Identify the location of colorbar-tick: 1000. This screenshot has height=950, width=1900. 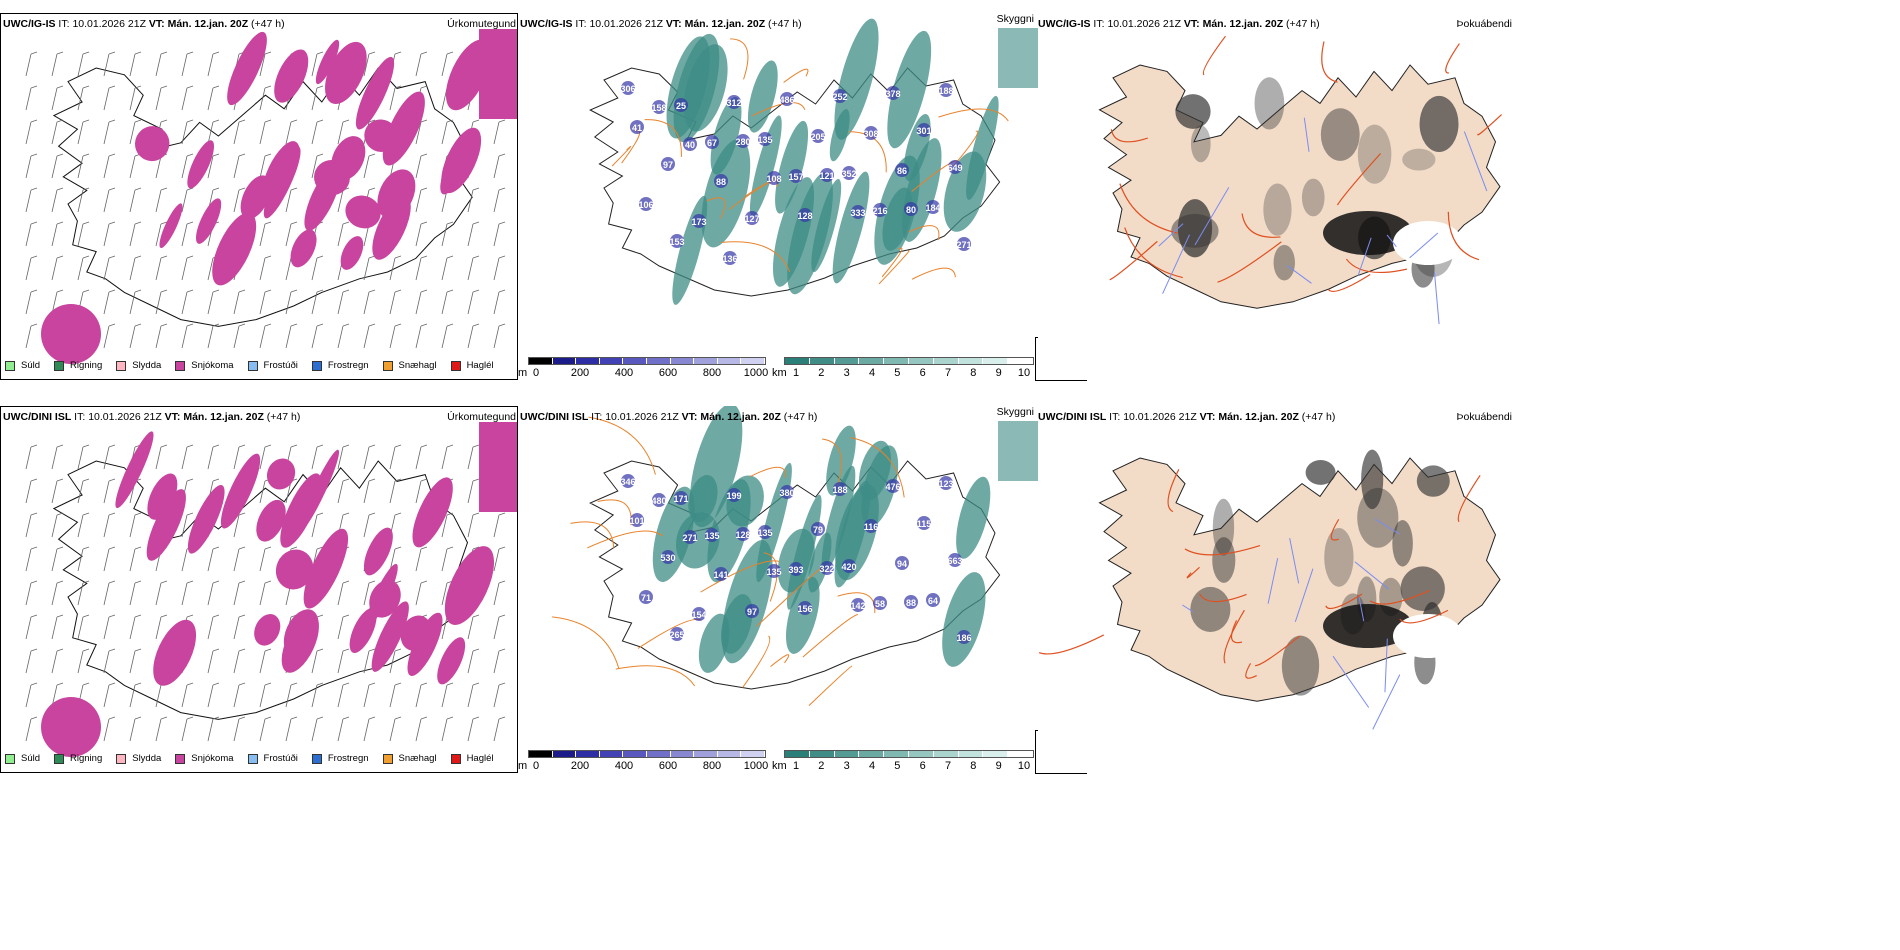
(756, 373).